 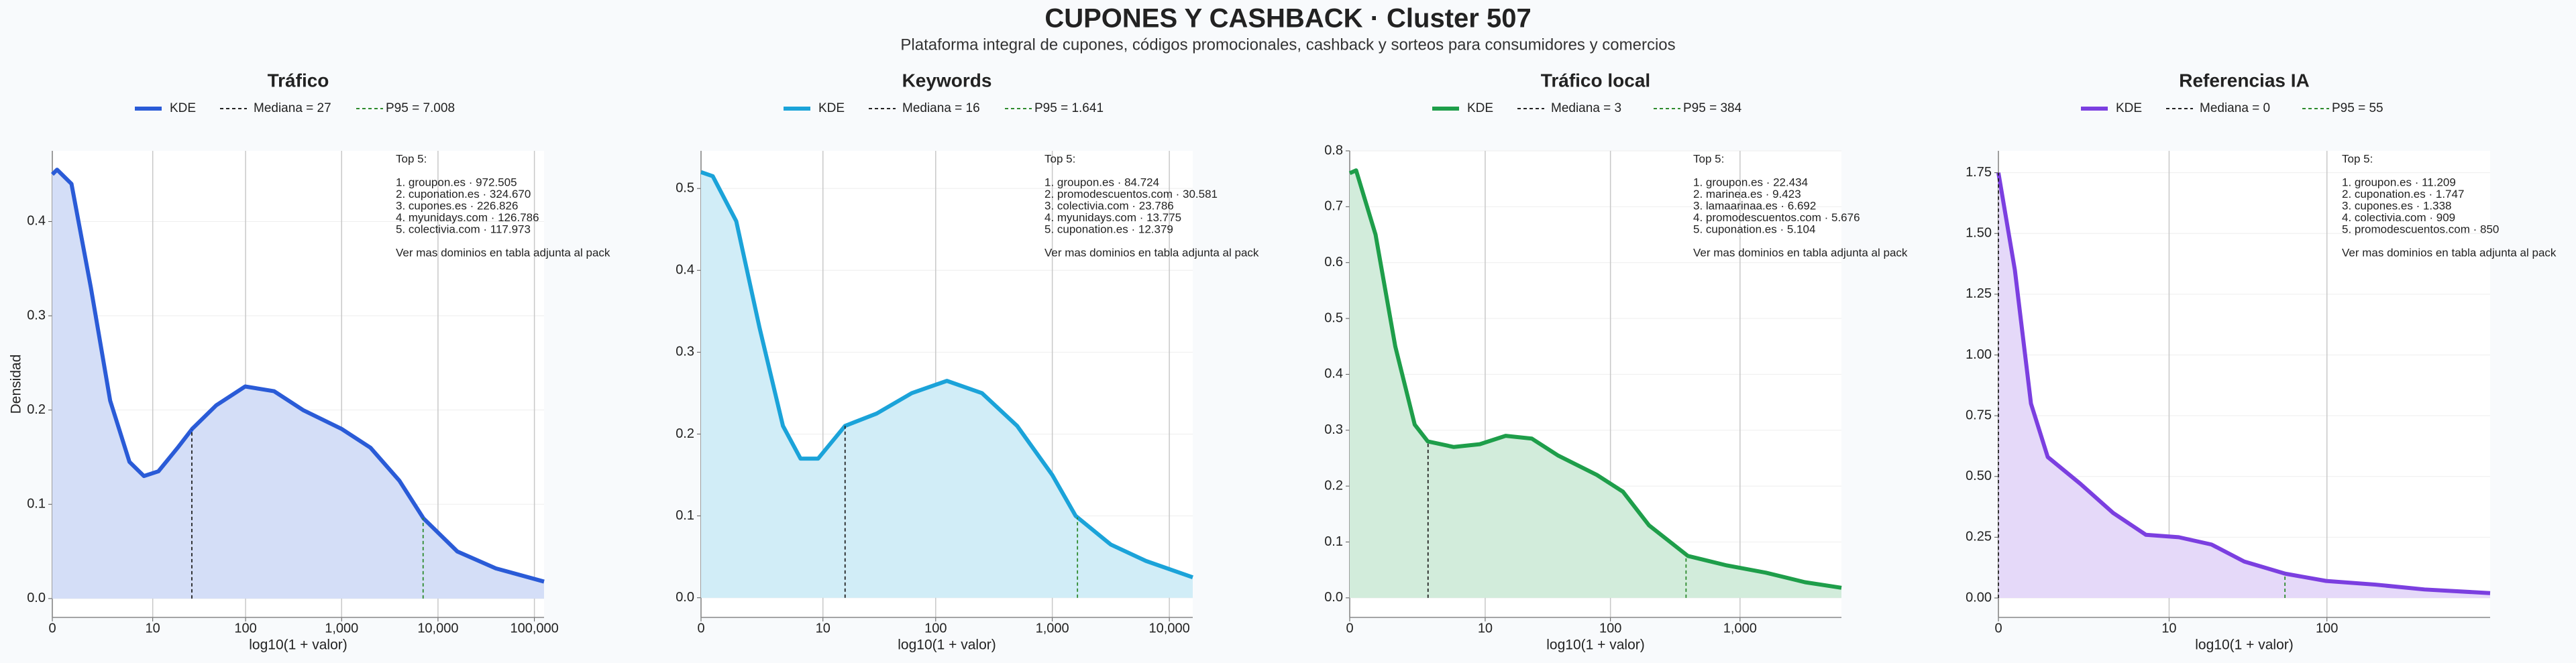 What do you see at coordinates (1108, 229) in the screenshot?
I see `annotation-line: 5. cuponation.es · 12.379` at bounding box center [1108, 229].